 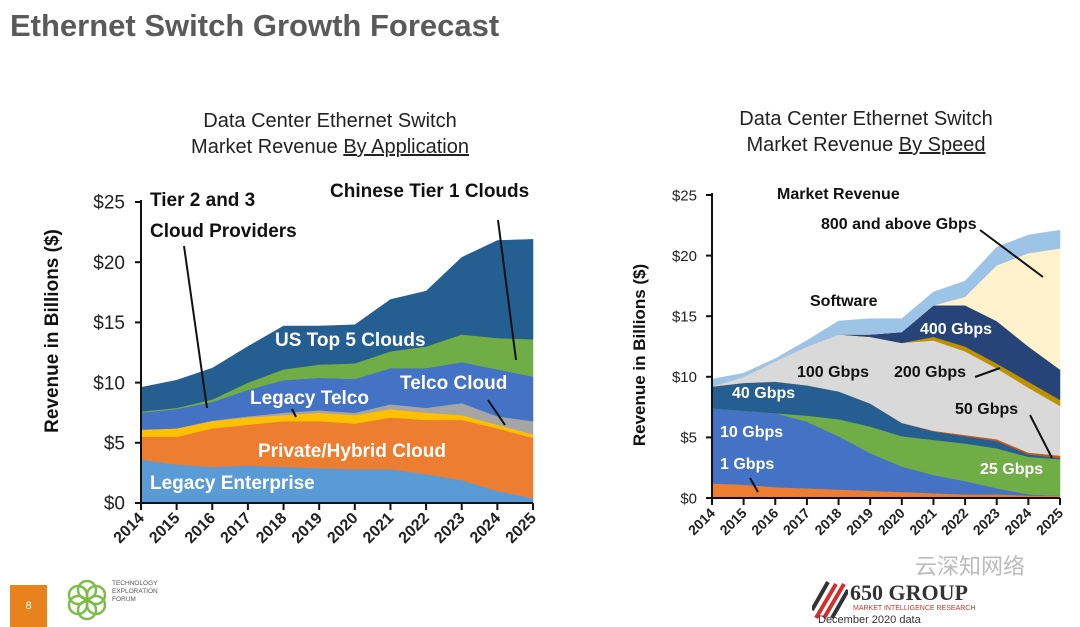 I want to click on pointer-1g, so click(x=754, y=485).